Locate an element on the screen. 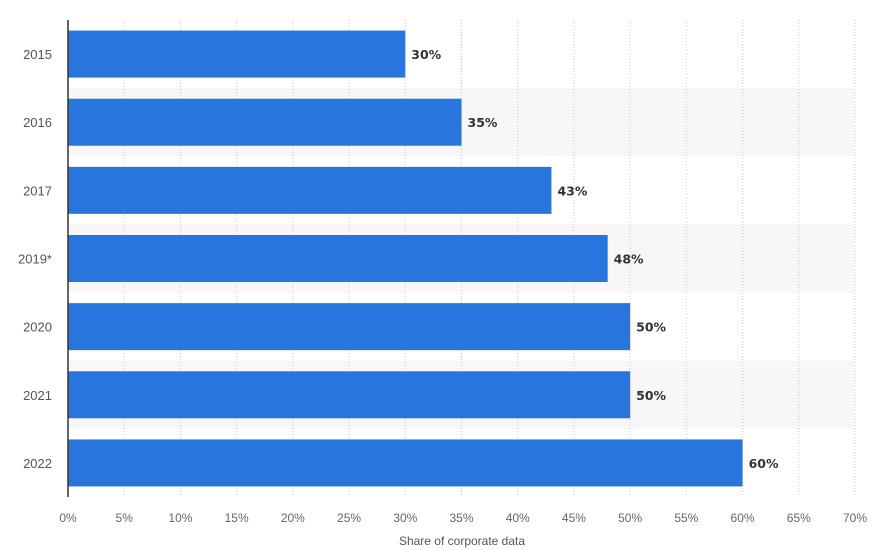 This screenshot has width=887, height=551. x-tick-label: 30% is located at coordinates (405, 518).